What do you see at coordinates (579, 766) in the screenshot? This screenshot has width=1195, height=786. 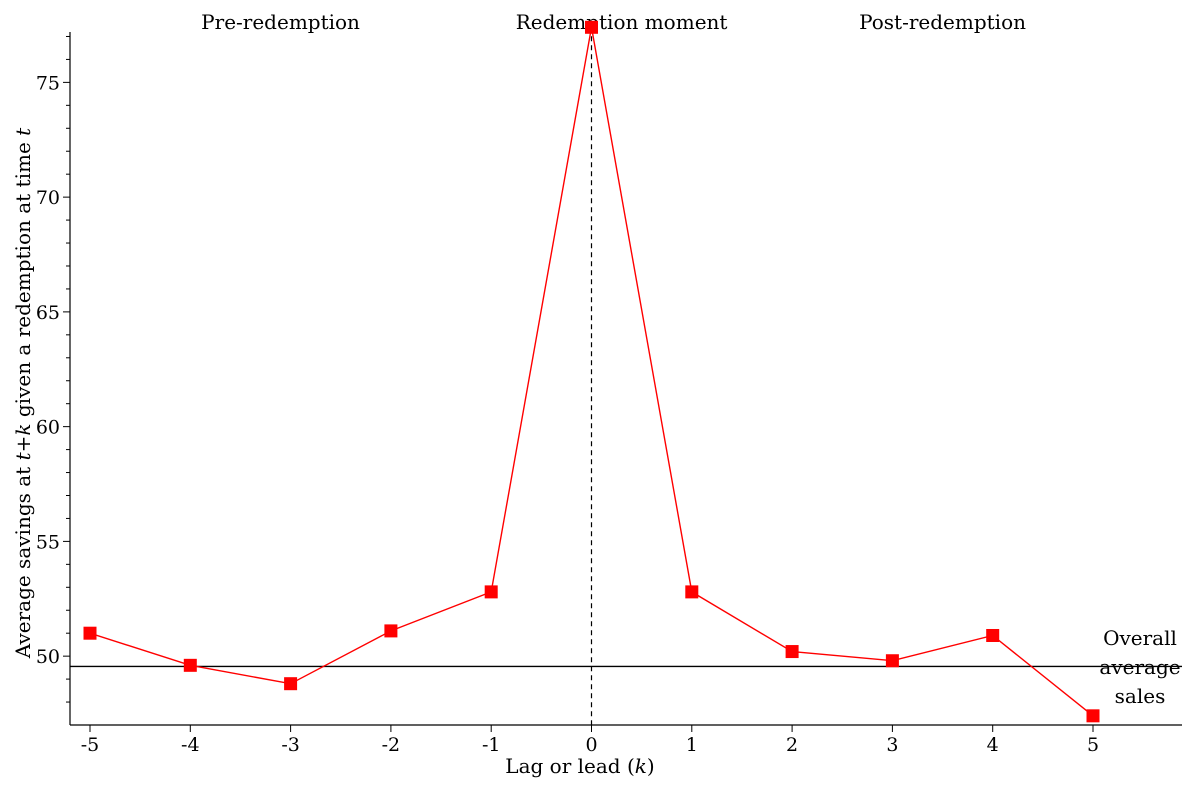 I see `x-axis-label: Lag or lead (k)` at bounding box center [579, 766].